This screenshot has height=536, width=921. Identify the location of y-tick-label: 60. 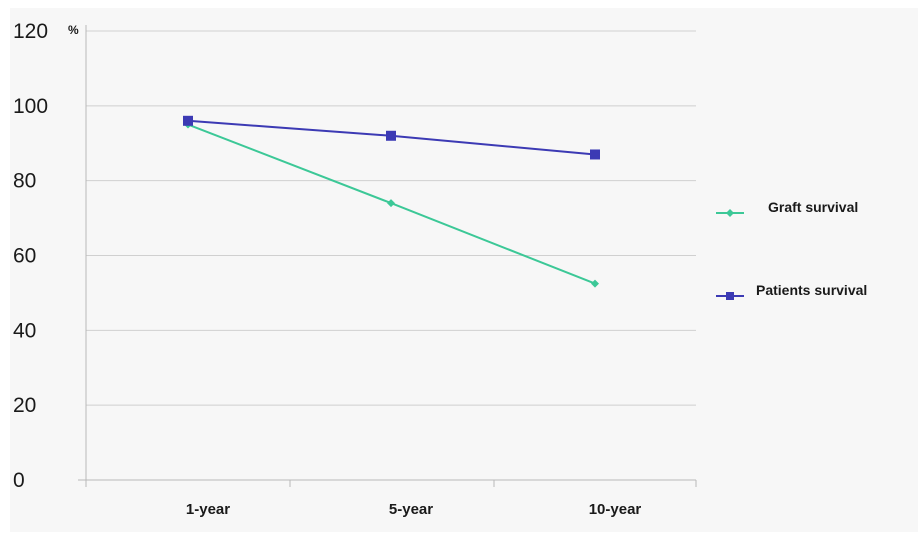
(24, 256).